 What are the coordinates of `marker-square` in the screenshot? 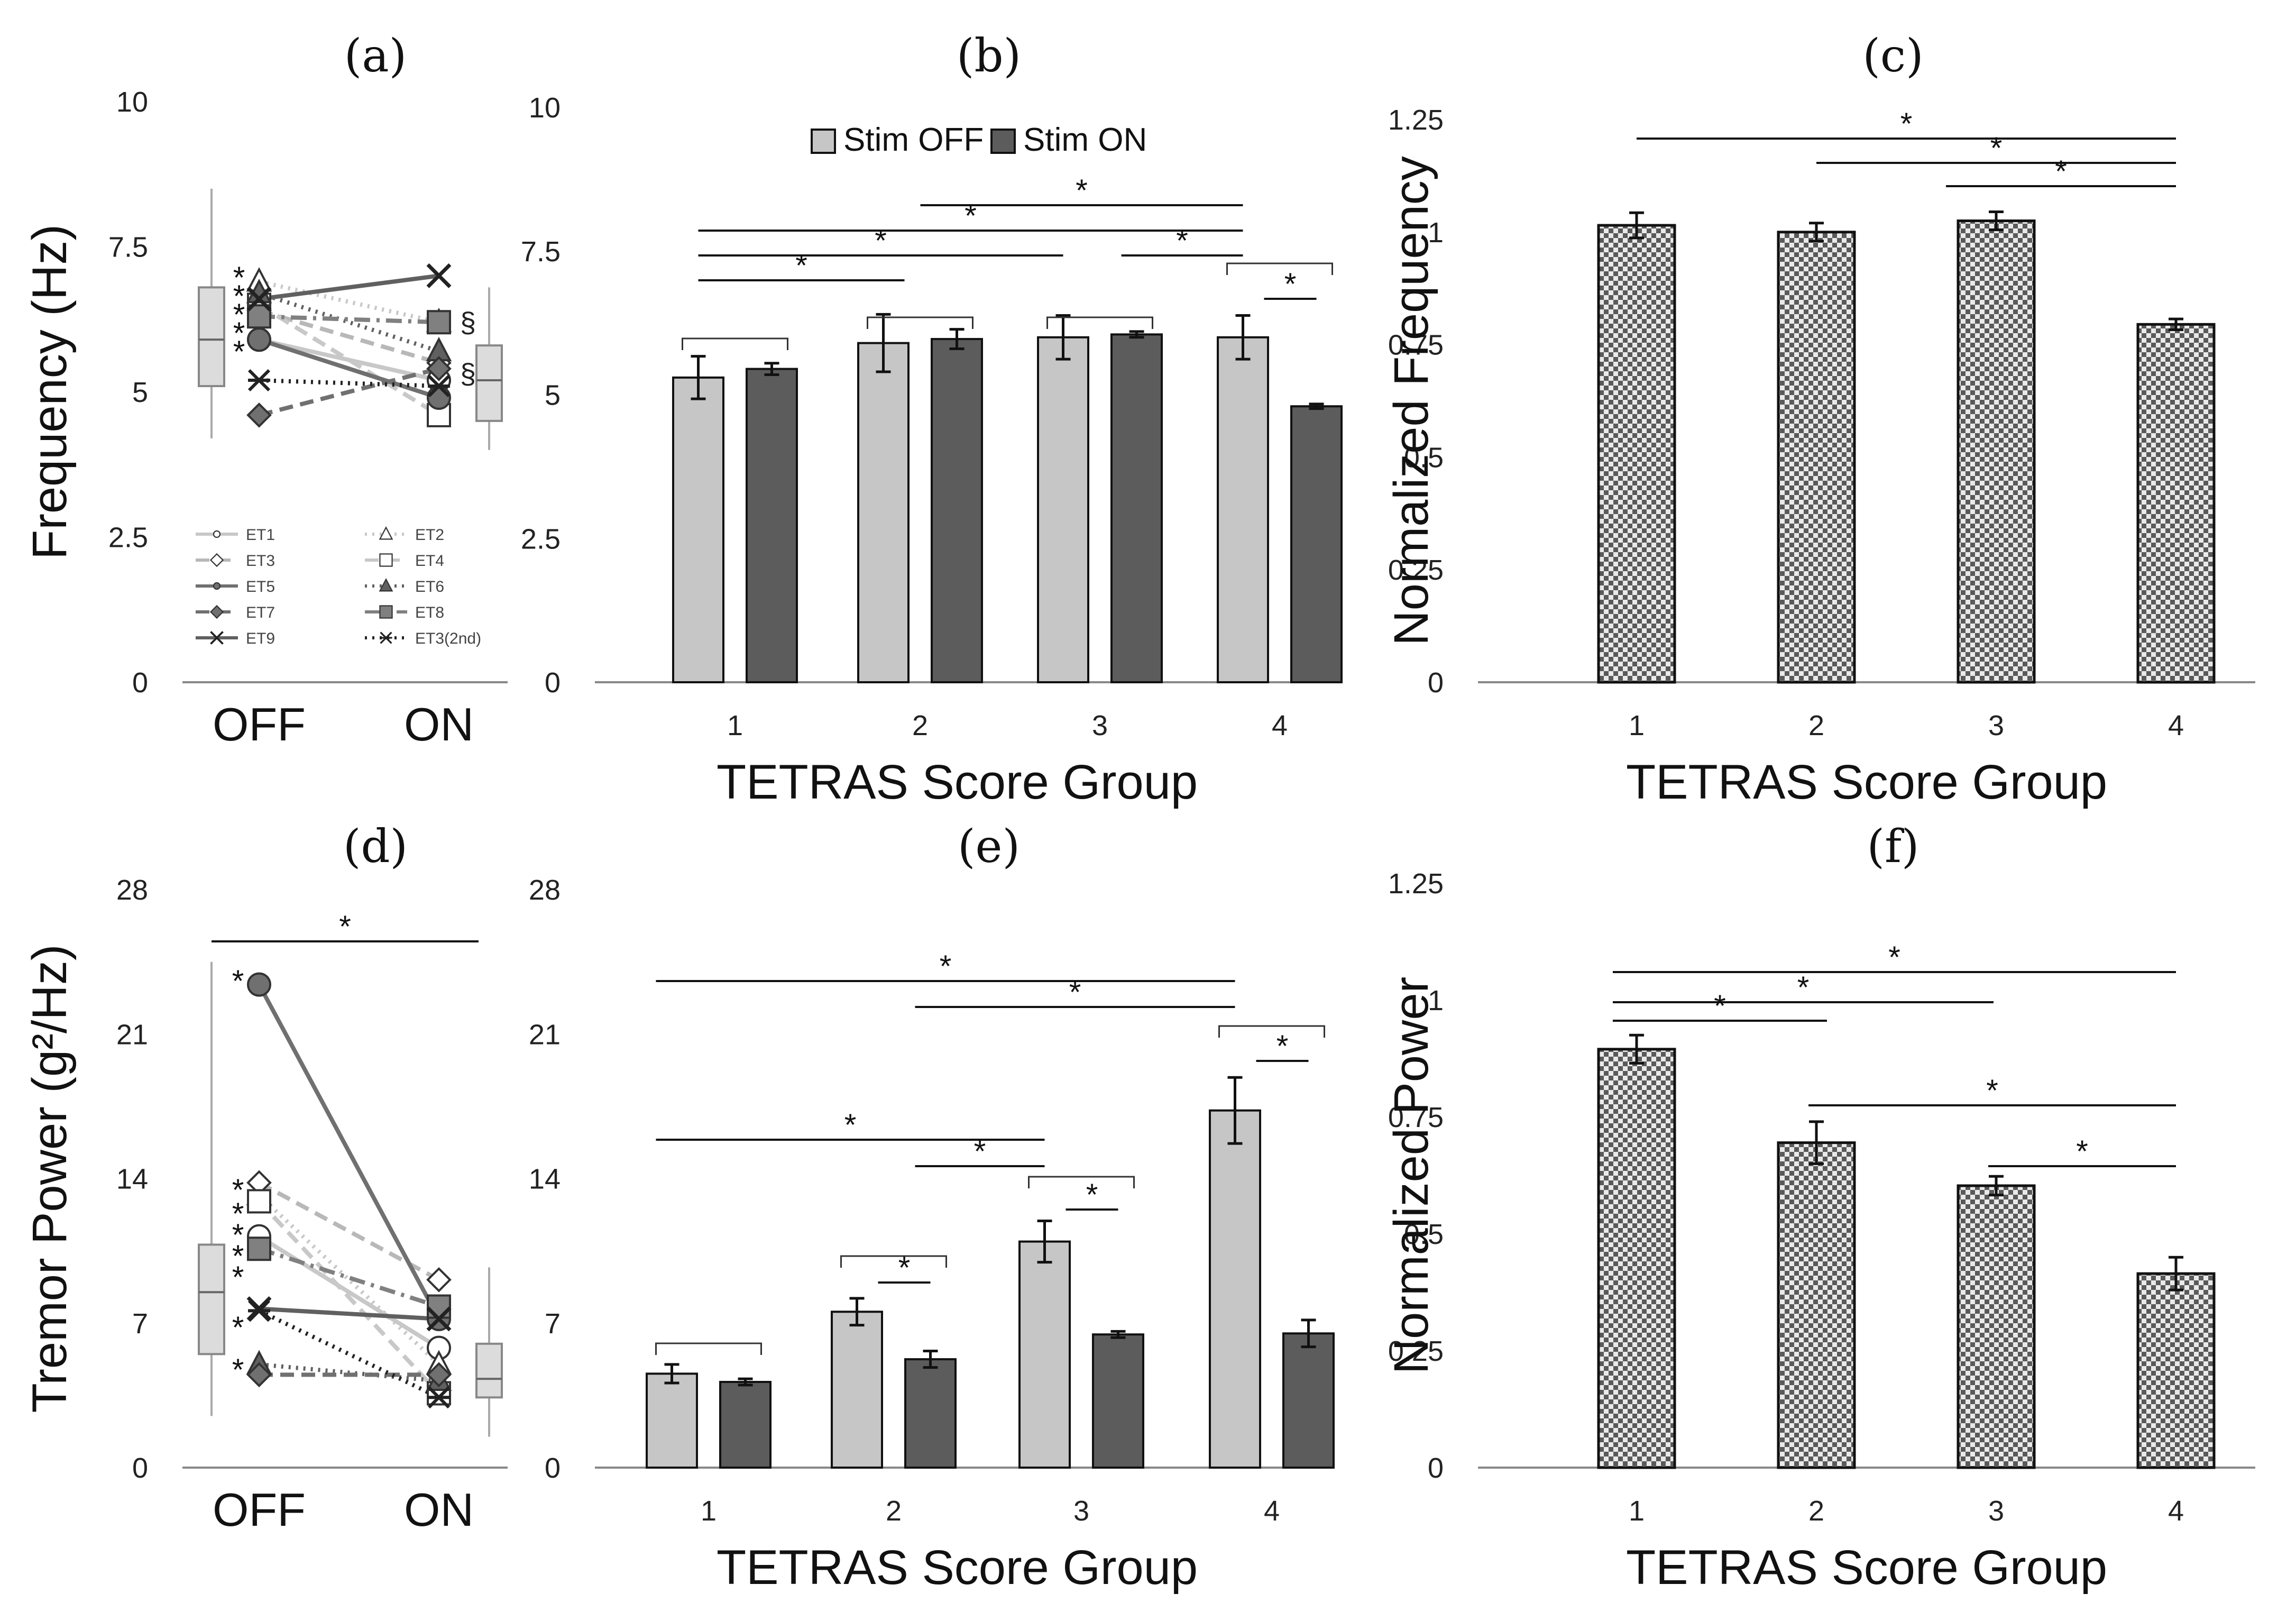 It's located at (259, 1249).